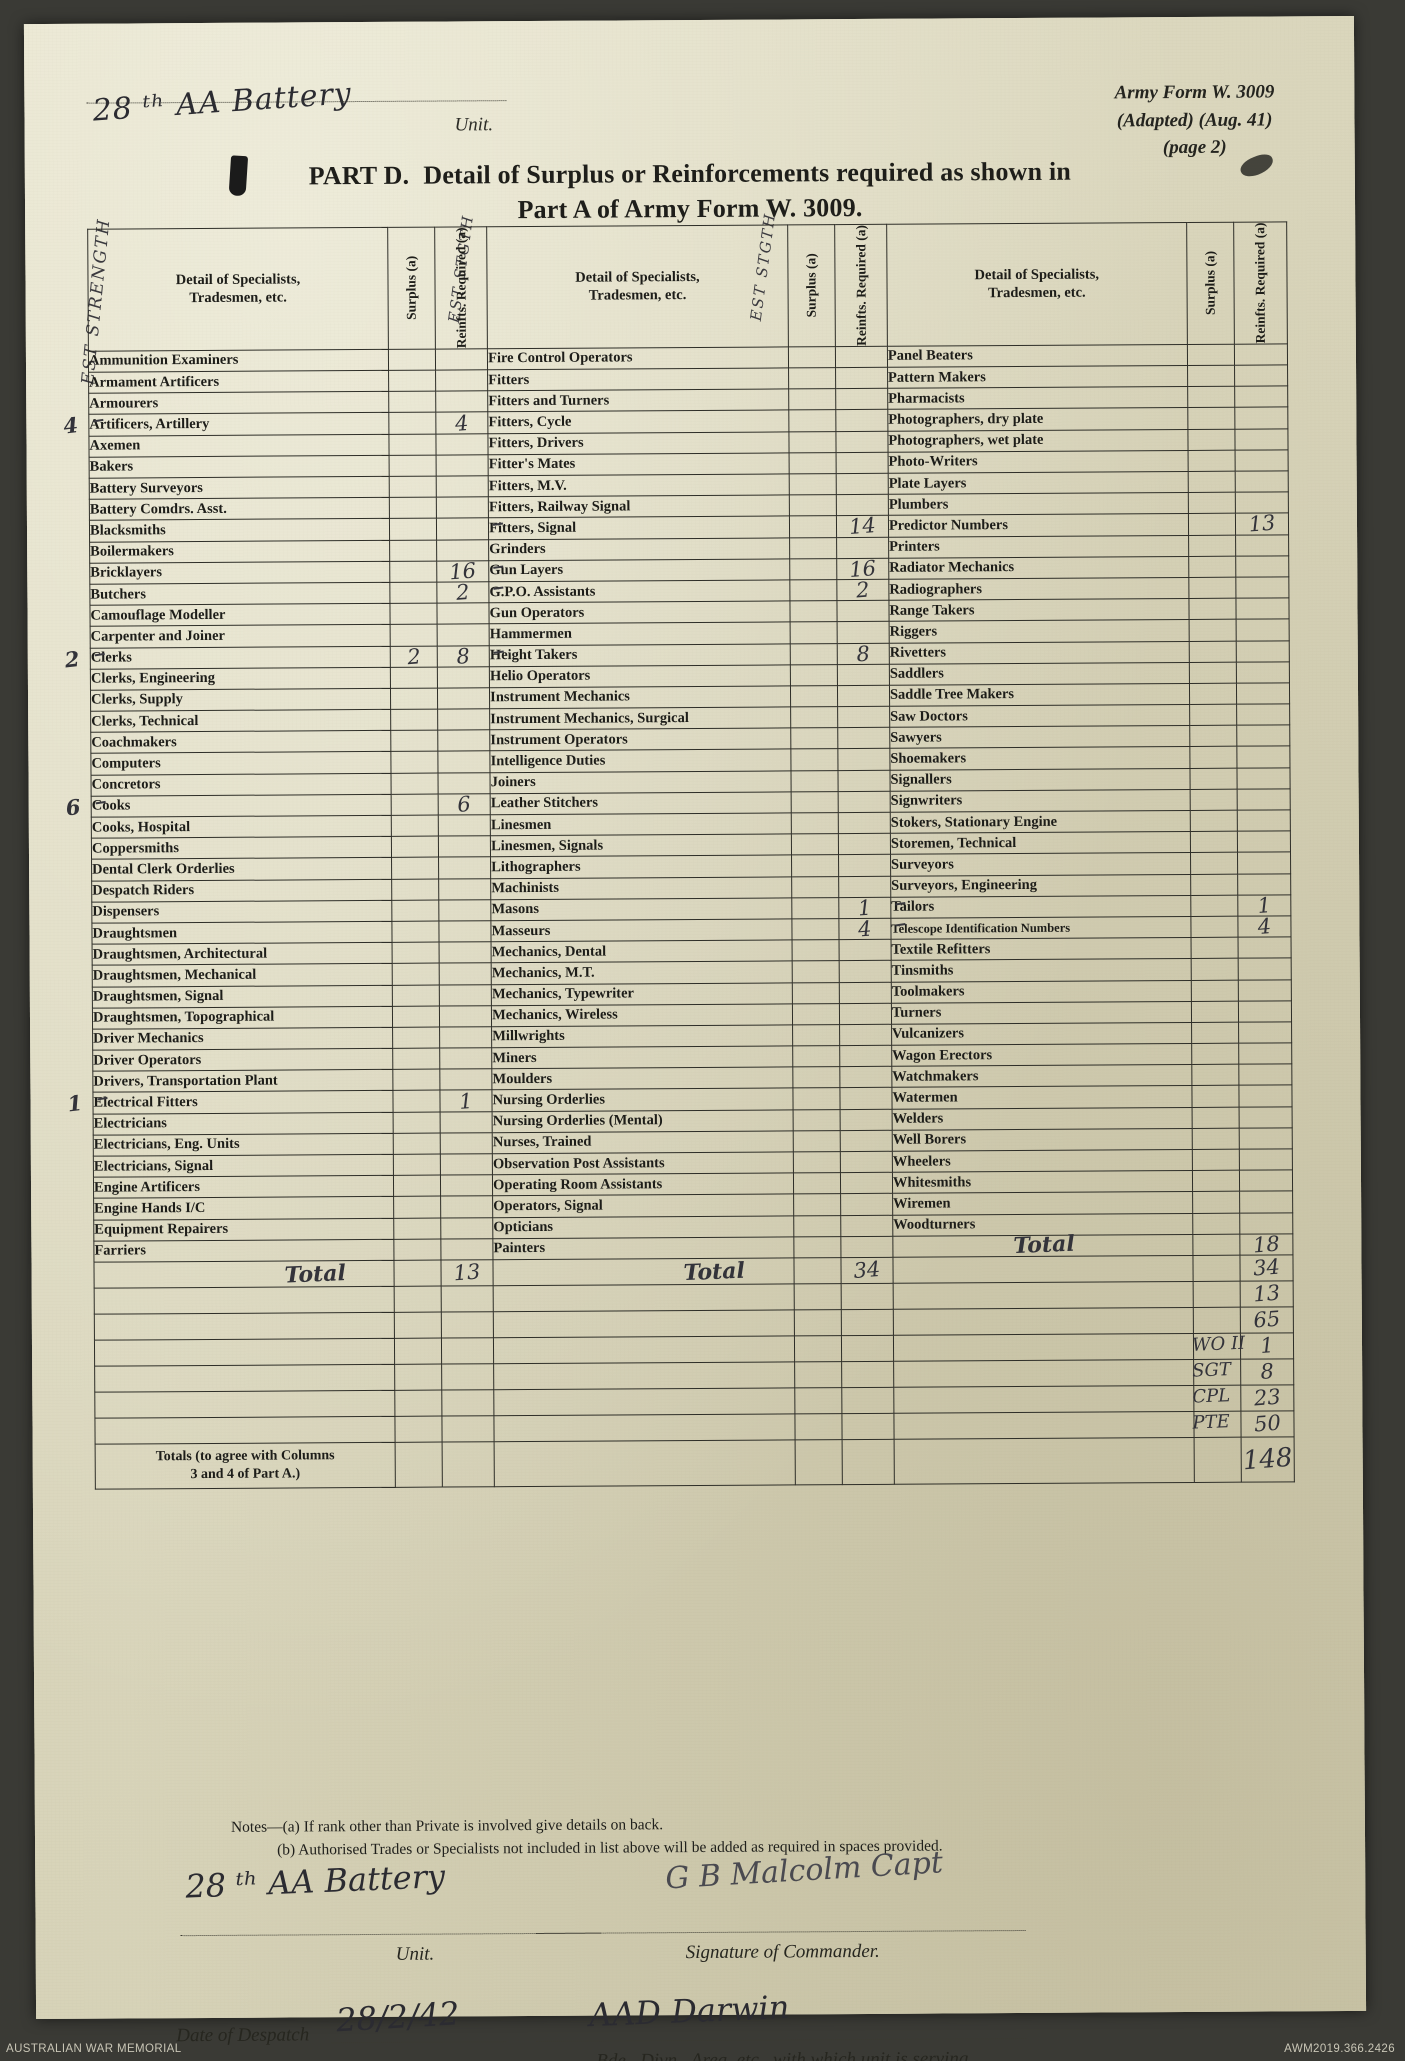 The width and height of the screenshot is (1405, 2061). I want to click on cell-reinfts: 18, so click(1266, 1244).